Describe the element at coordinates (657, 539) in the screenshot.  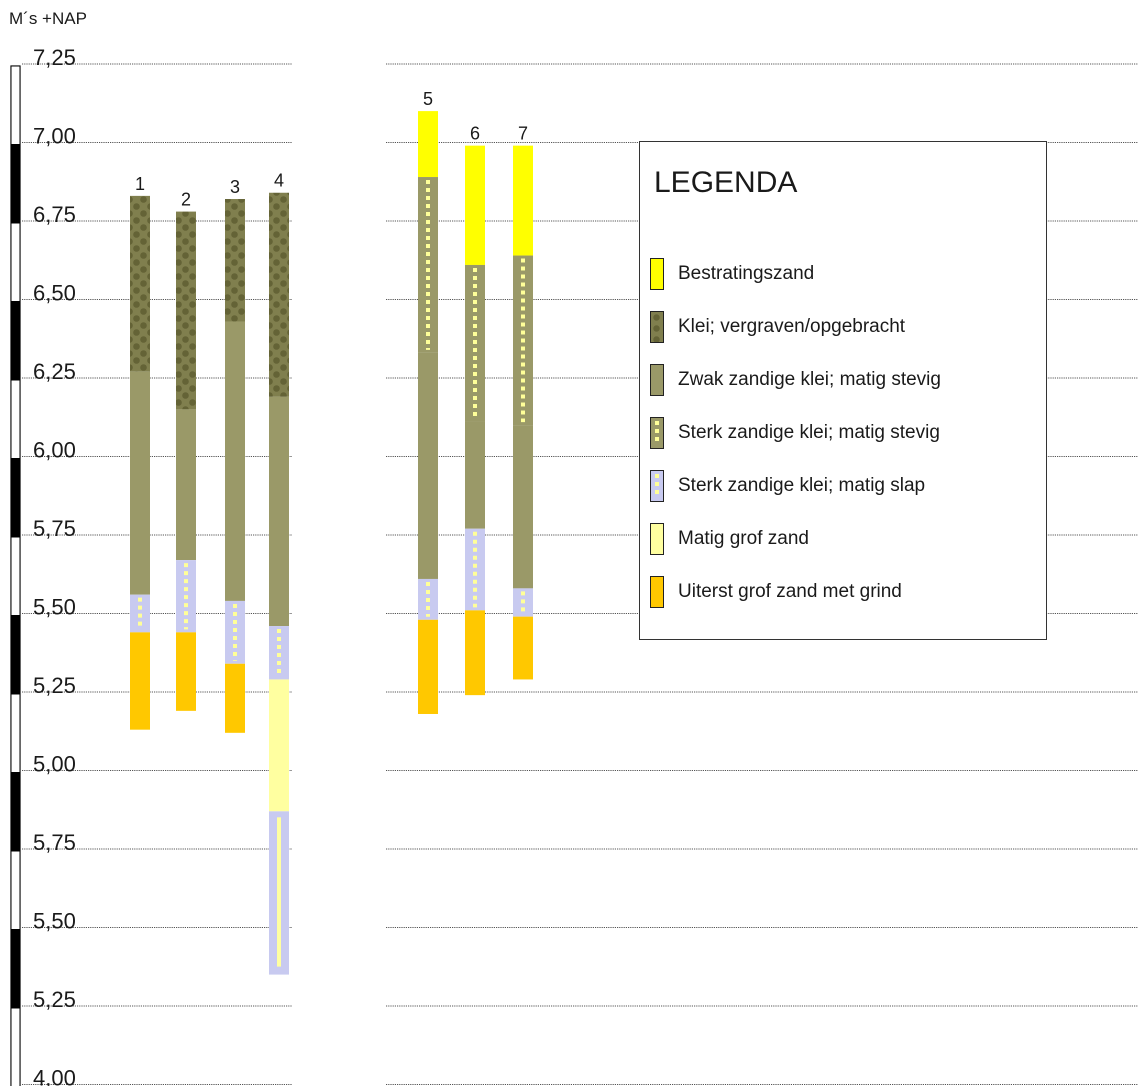
I see `legend-swatch-grof_zand` at that location.